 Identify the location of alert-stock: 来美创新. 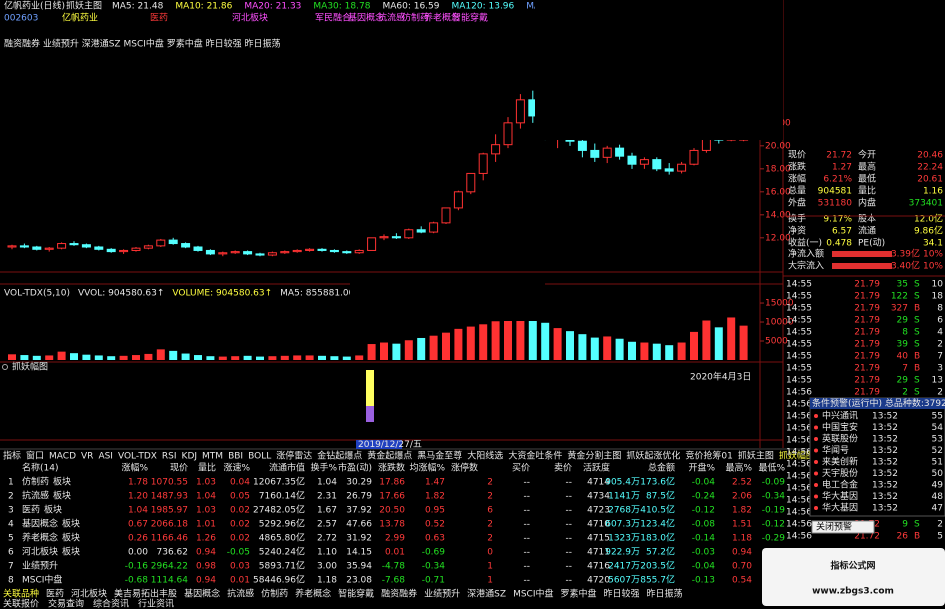
(840, 462).